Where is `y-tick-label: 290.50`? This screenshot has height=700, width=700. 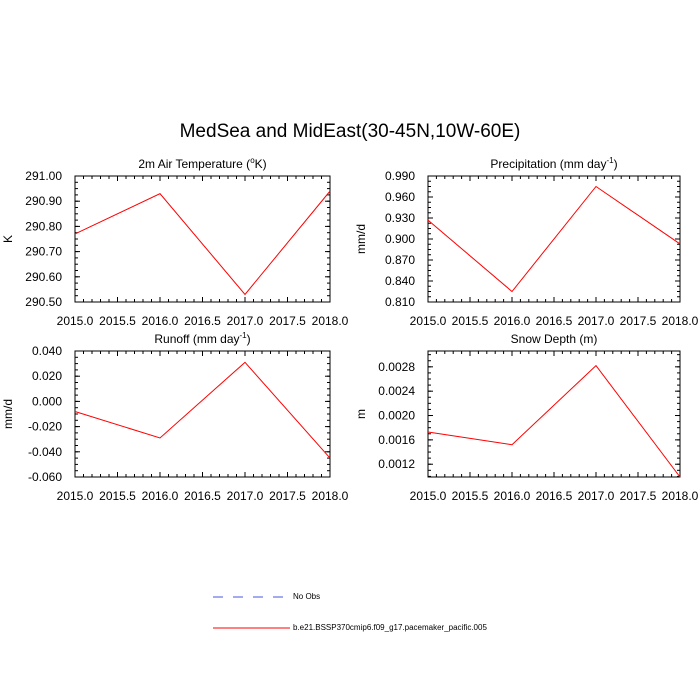
y-tick-label: 290.50 is located at coordinates (43, 302).